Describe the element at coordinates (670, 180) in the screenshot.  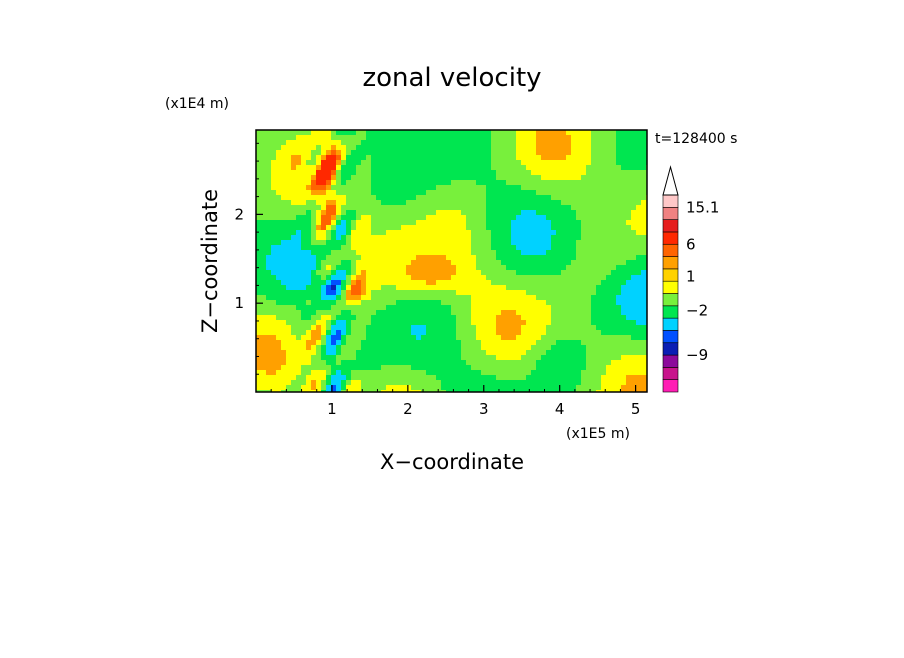
I see `colorbar-extend-arrow` at that location.